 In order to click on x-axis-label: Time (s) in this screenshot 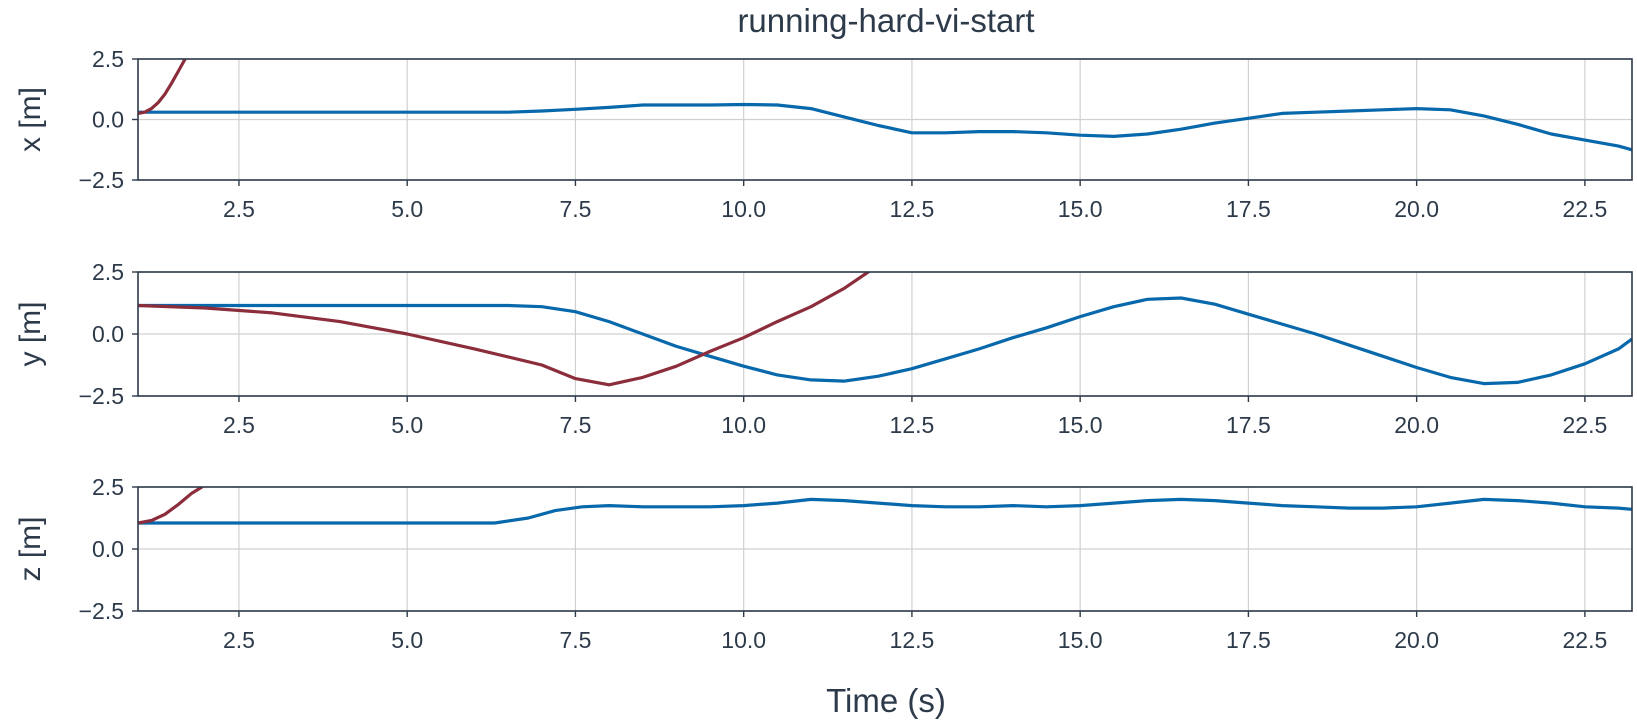, I will do `click(886, 700)`.